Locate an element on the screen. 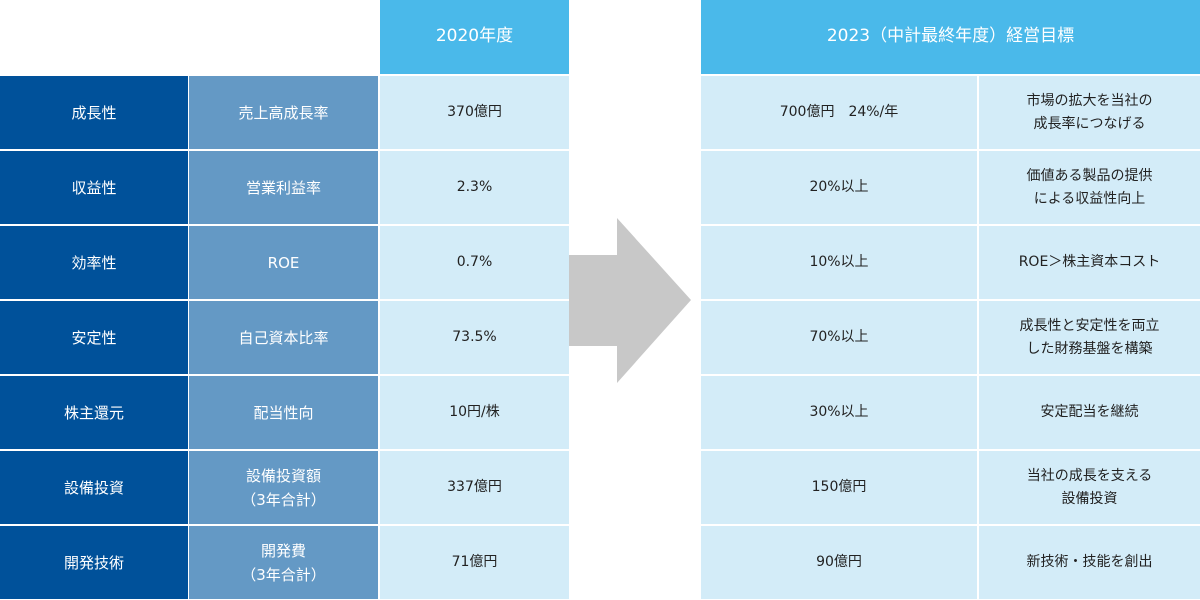  target-2023-cell-text: 90億円 is located at coordinates (839, 562).